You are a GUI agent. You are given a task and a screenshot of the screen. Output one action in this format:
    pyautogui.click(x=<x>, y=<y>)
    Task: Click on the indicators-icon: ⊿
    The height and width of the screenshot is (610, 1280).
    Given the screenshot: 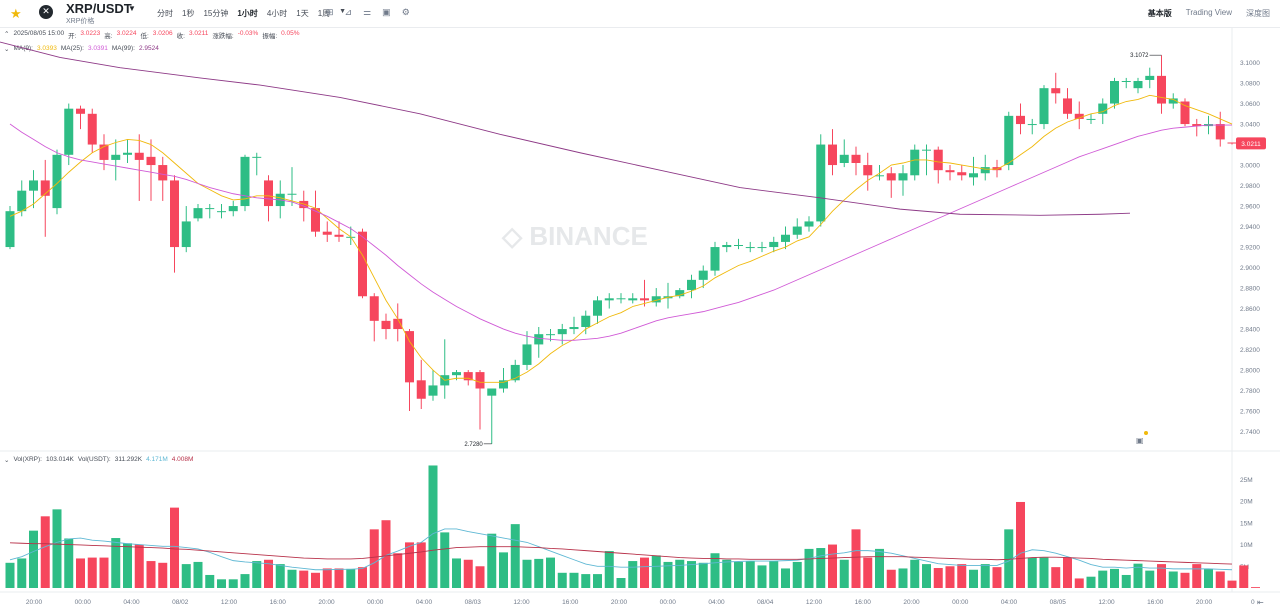 What is the action you would take?
    pyautogui.click(x=348, y=12)
    